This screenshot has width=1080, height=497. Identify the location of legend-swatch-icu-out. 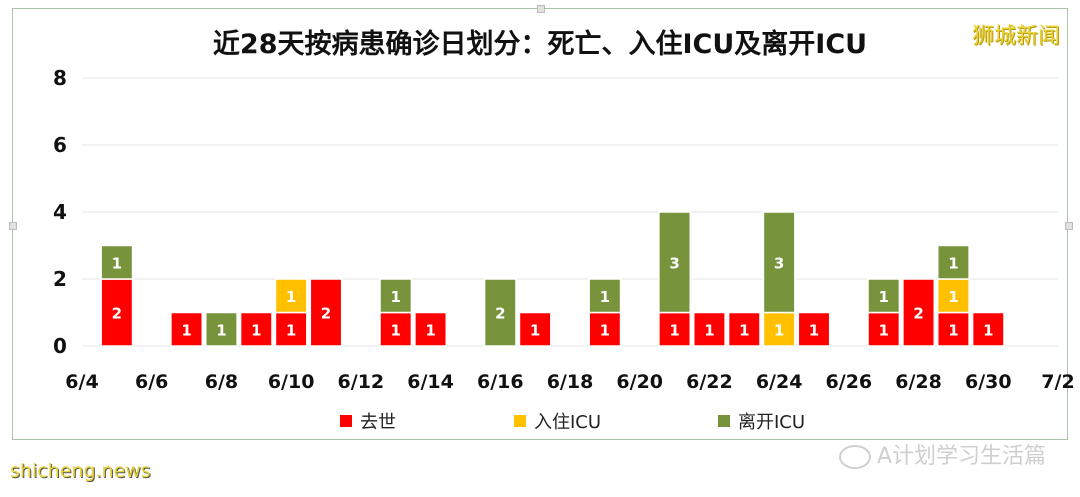
(724, 421).